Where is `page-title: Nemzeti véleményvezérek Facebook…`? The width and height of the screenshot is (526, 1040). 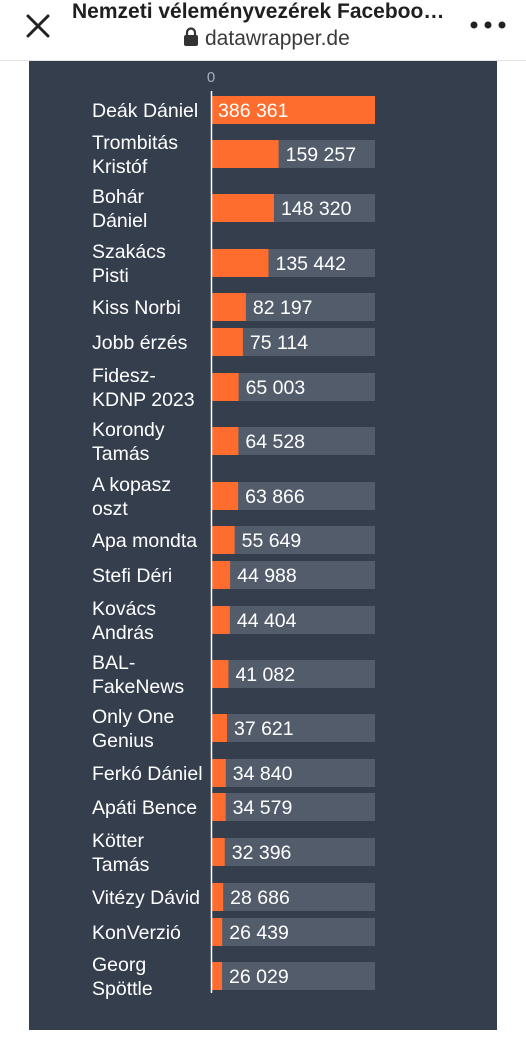
page-title: Nemzeti véleményvezérek Facebook… is located at coordinates (262, 11).